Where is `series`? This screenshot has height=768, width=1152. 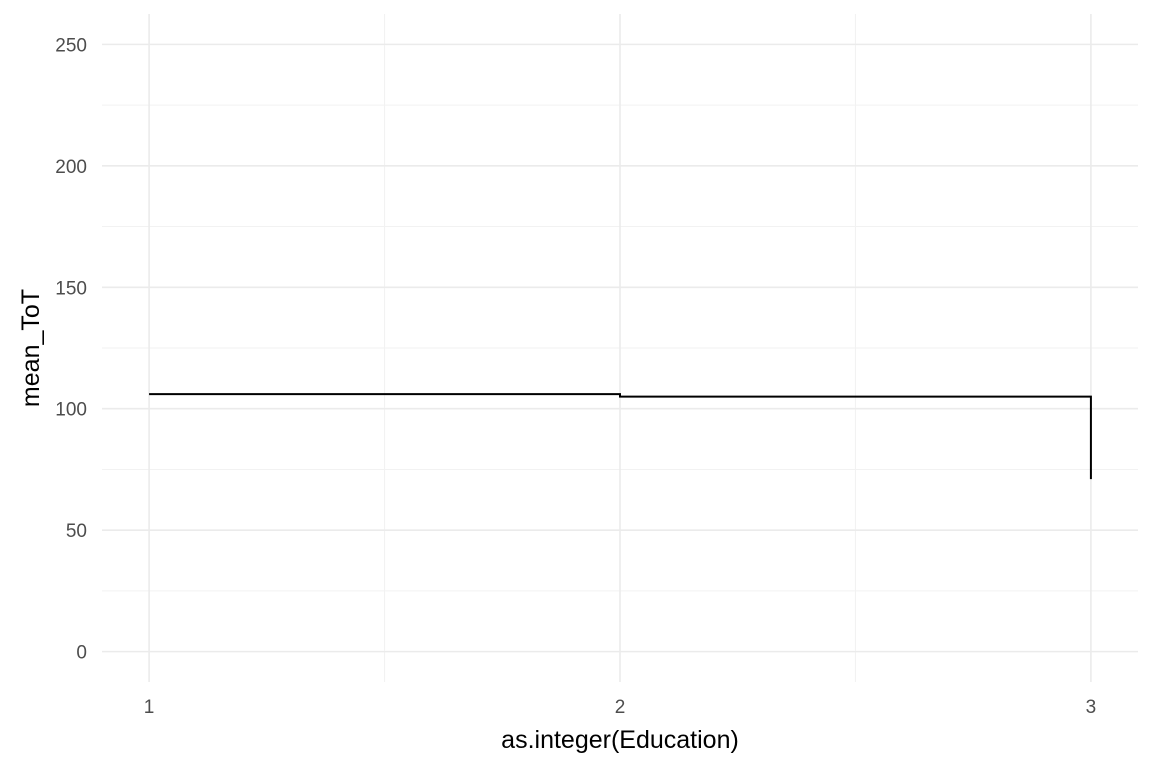
series is located at coordinates (620, 436).